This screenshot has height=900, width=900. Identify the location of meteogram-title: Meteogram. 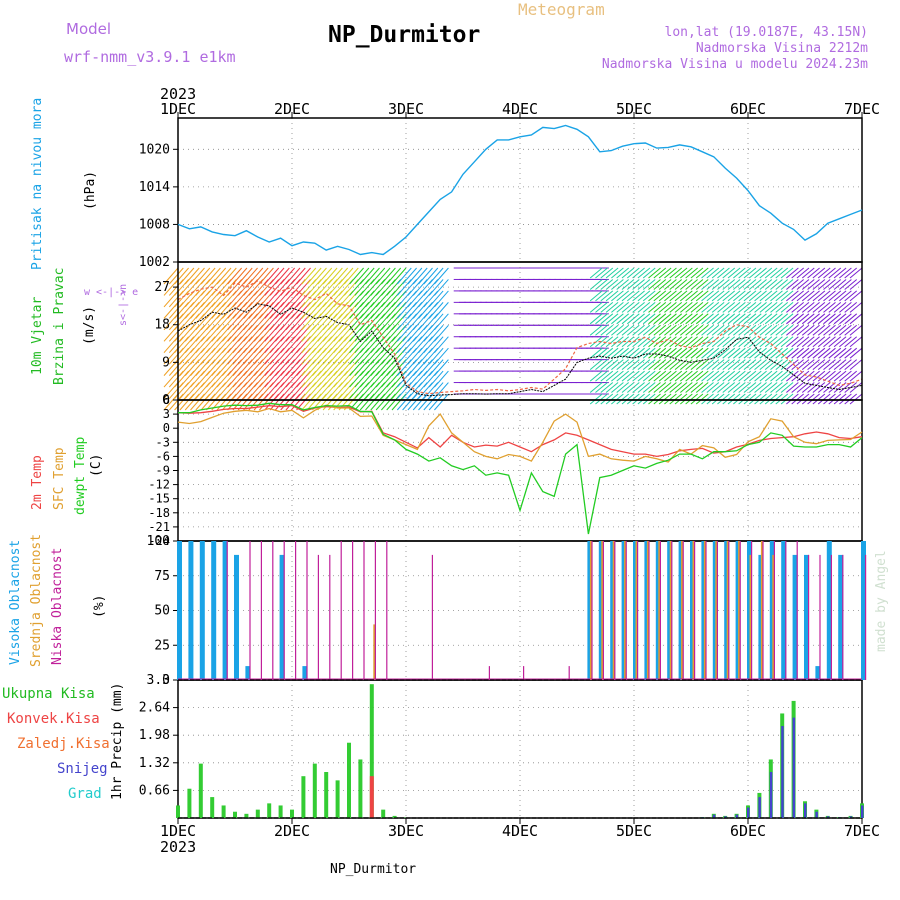
(561, 9).